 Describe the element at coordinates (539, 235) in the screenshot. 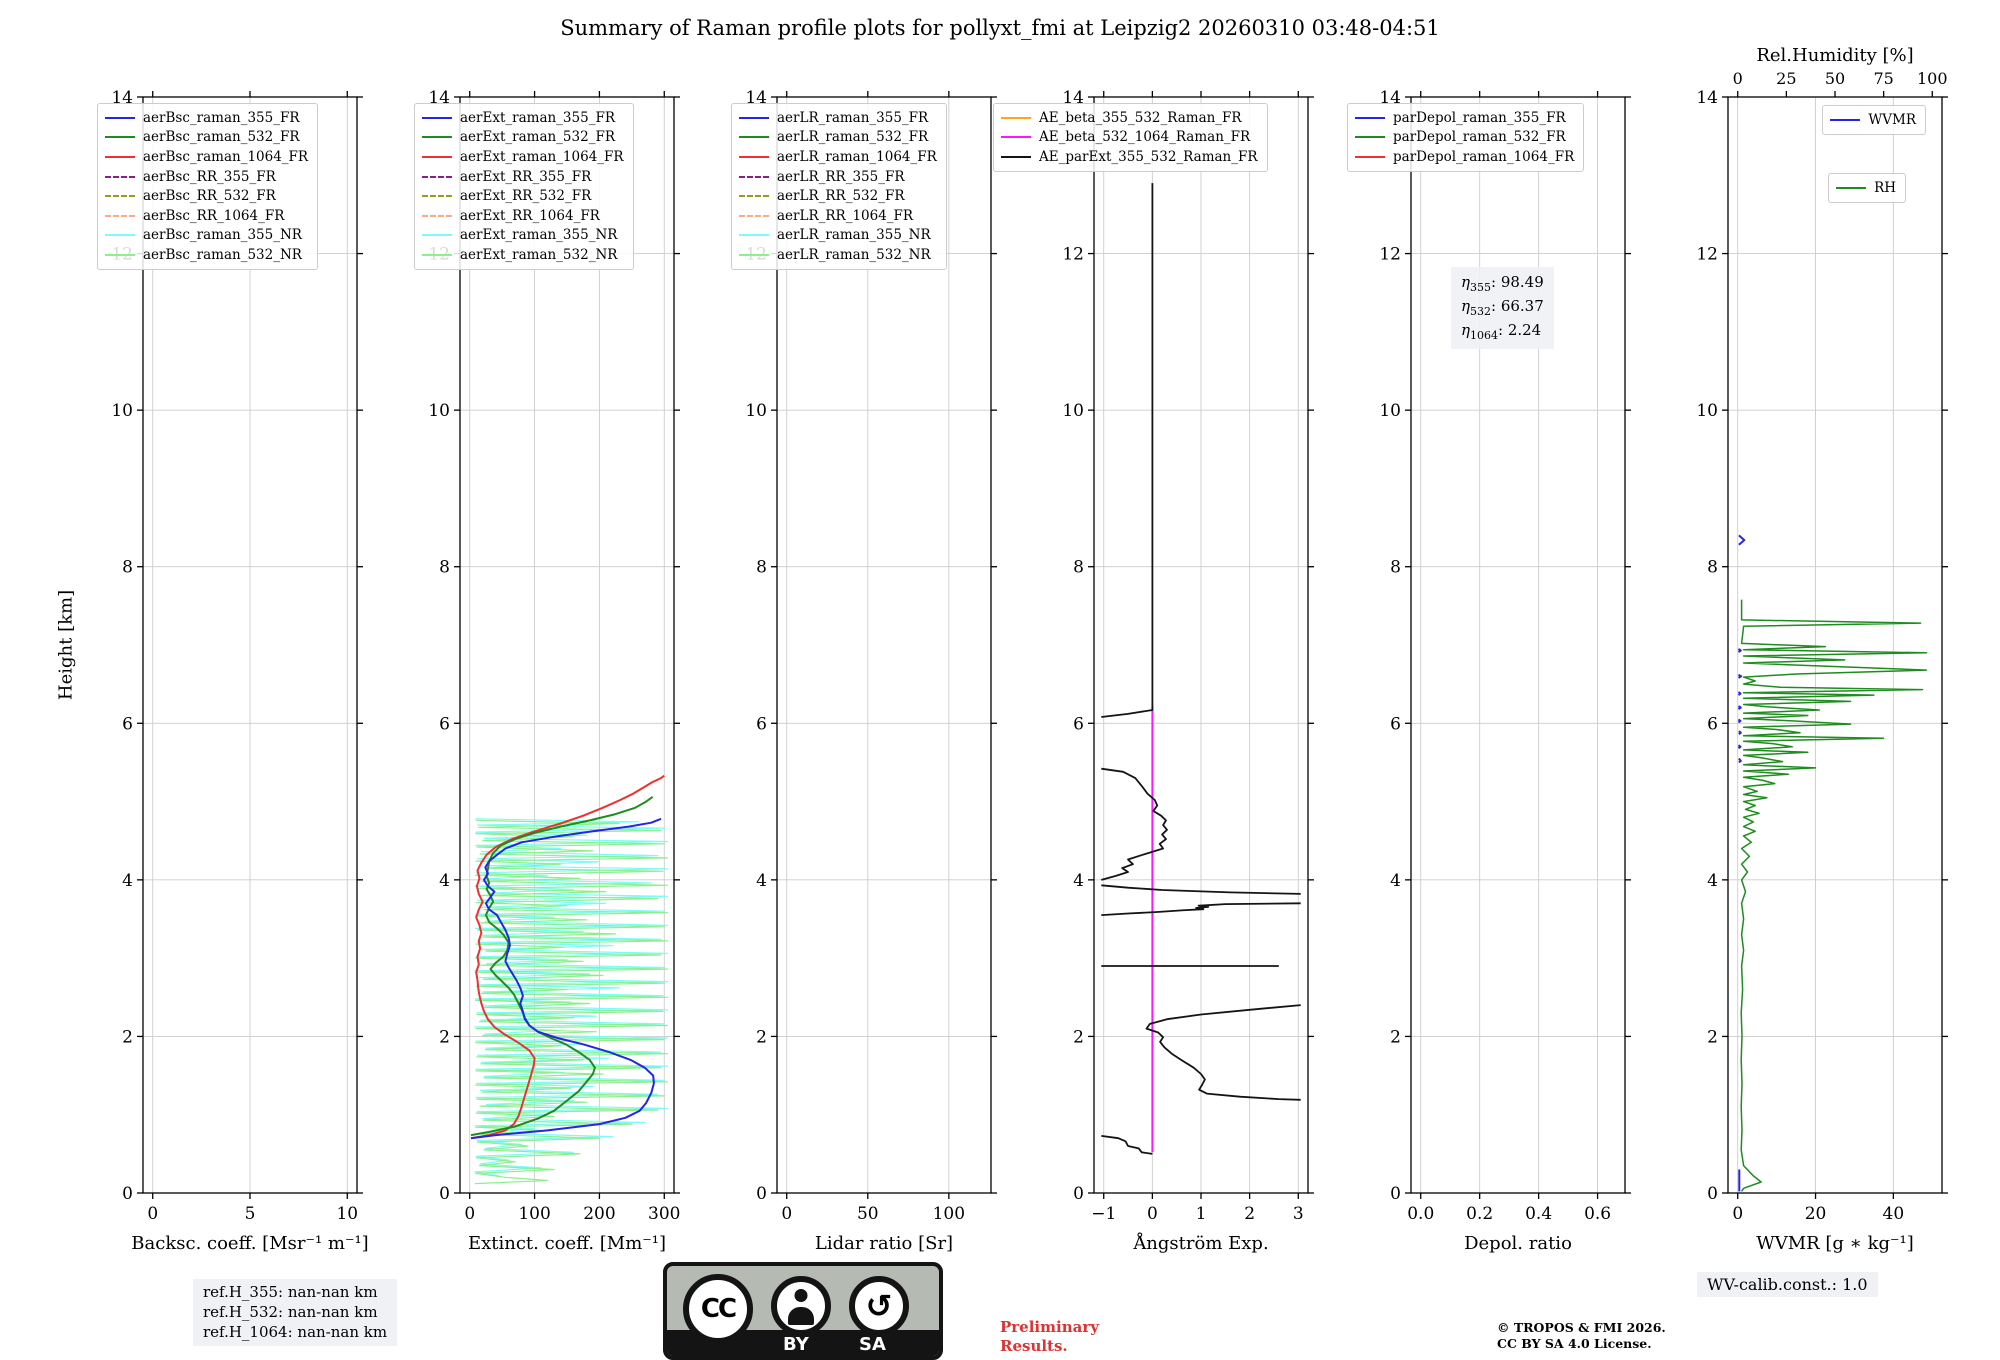

I see `legend-label: aerExt_raman_355_NR` at that location.